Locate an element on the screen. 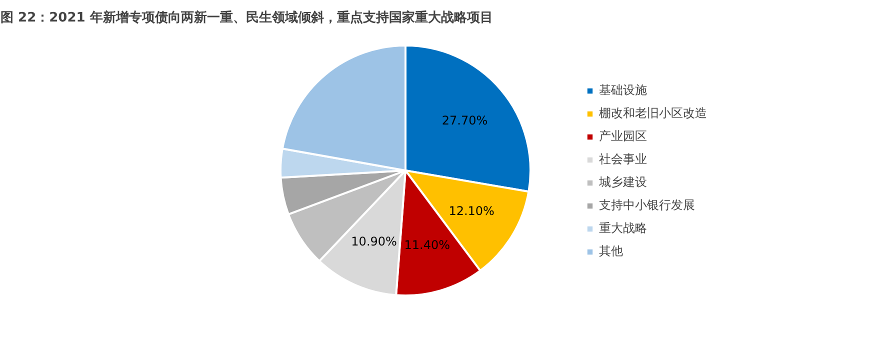 The width and height of the screenshot is (876, 345). legend-label: 重大战略 is located at coordinates (623, 228).